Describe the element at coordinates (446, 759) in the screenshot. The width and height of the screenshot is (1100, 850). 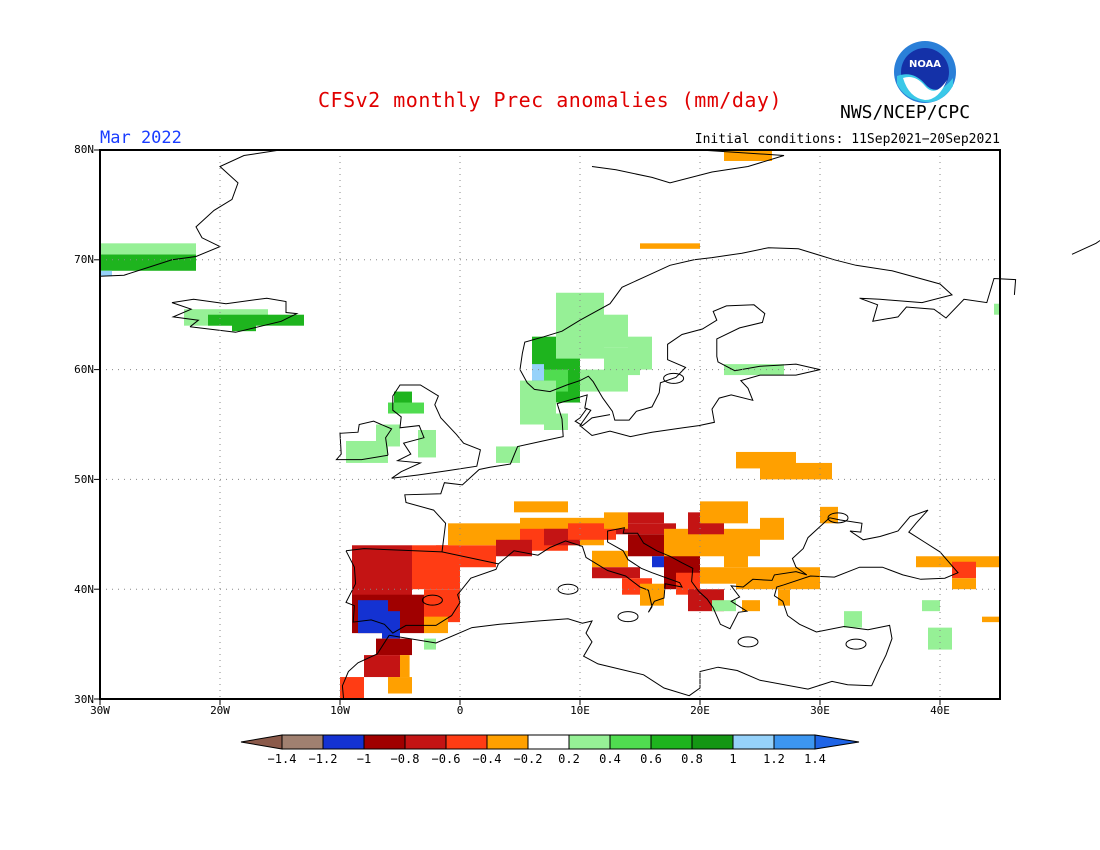
I see `colorbar-label: −0.6` at that location.